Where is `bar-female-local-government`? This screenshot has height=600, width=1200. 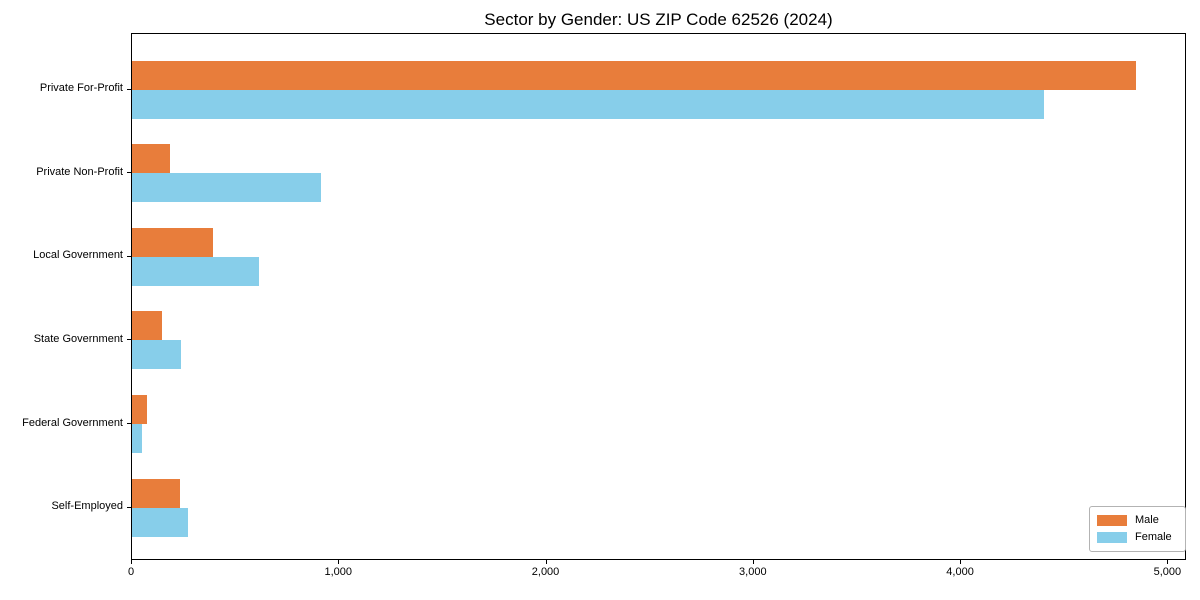
bar-female-local-government is located at coordinates (196, 271).